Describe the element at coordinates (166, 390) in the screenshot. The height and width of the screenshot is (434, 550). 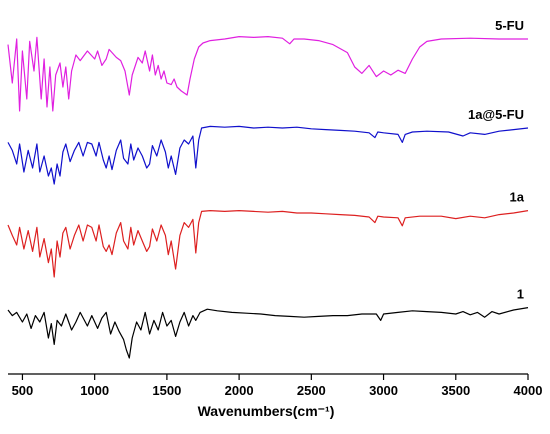
I see `x-tick-label-2: 1500` at that location.